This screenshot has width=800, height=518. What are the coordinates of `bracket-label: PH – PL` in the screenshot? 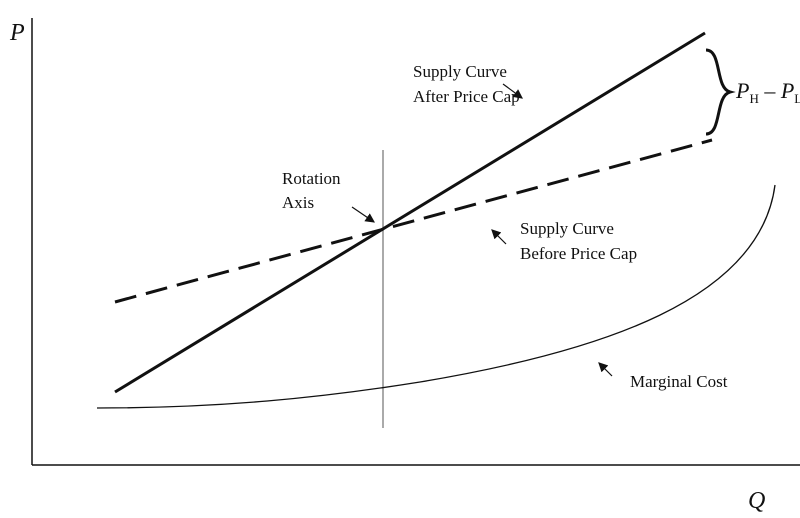 It's located at (767, 92).